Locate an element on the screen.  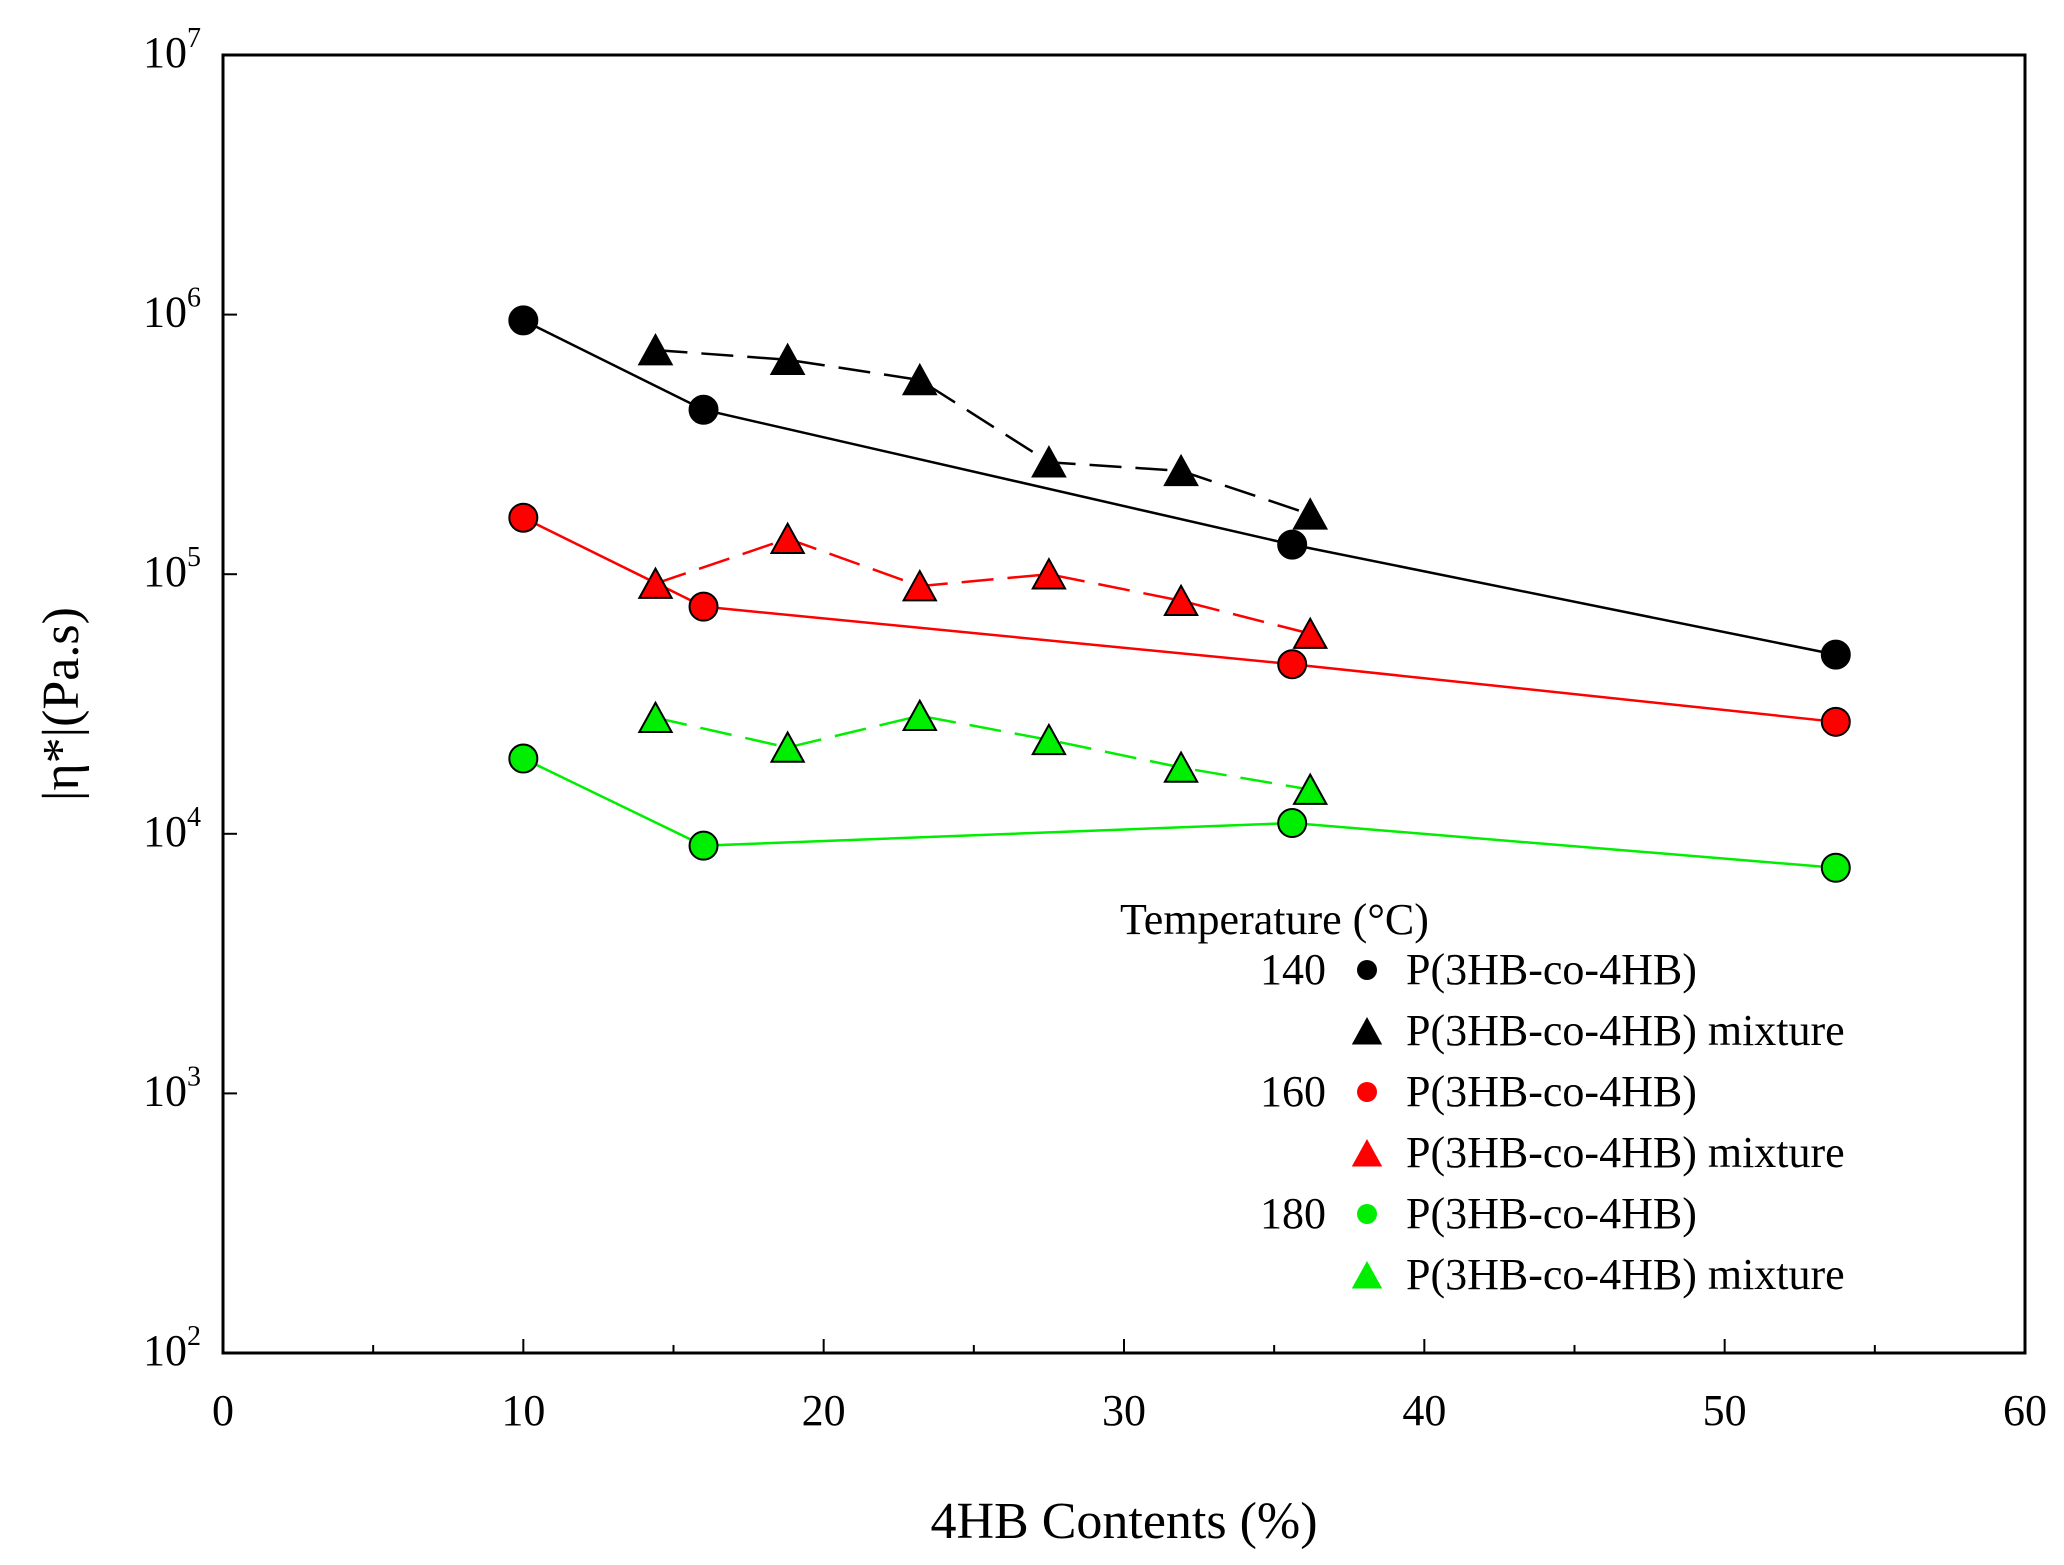
y-tick-label: 10⁶ is located at coordinates (172, 310).